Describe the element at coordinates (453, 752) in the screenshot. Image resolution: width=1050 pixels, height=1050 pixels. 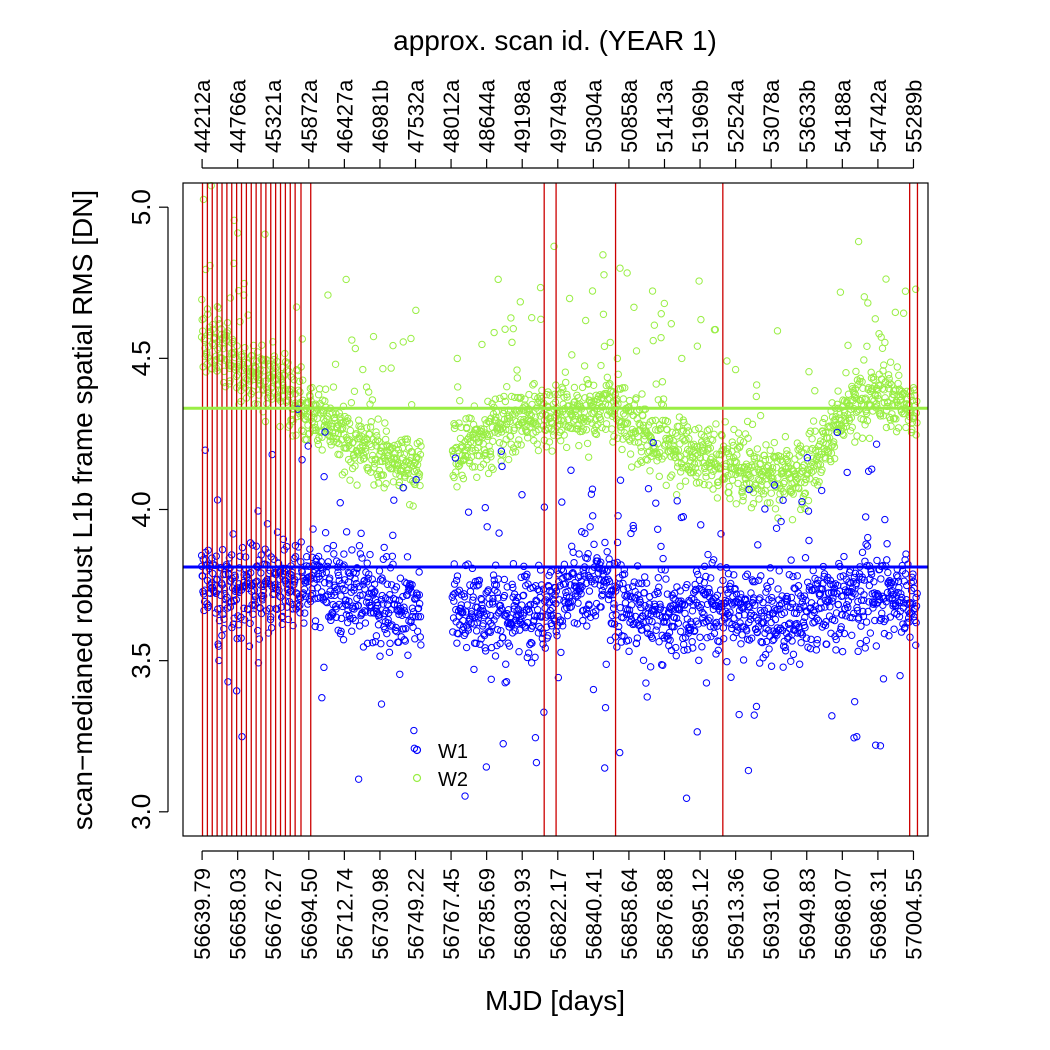
I see `legend-w1-label: W1` at that location.